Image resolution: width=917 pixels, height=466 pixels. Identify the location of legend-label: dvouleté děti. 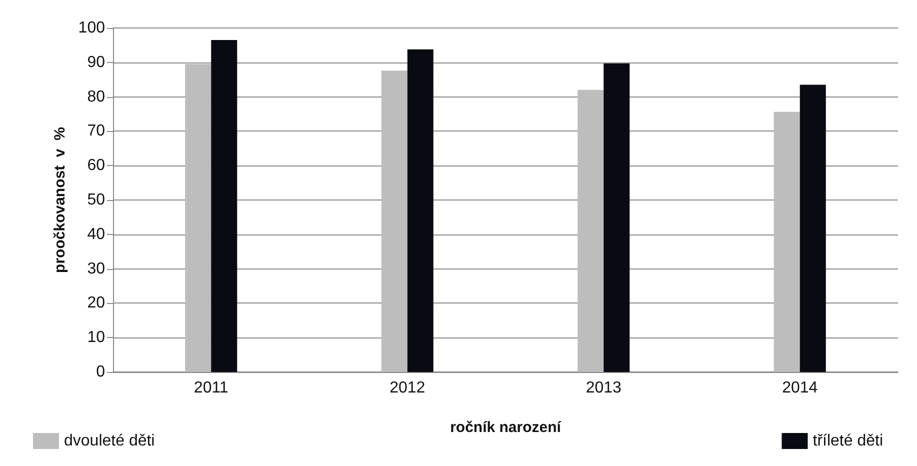
(109, 441).